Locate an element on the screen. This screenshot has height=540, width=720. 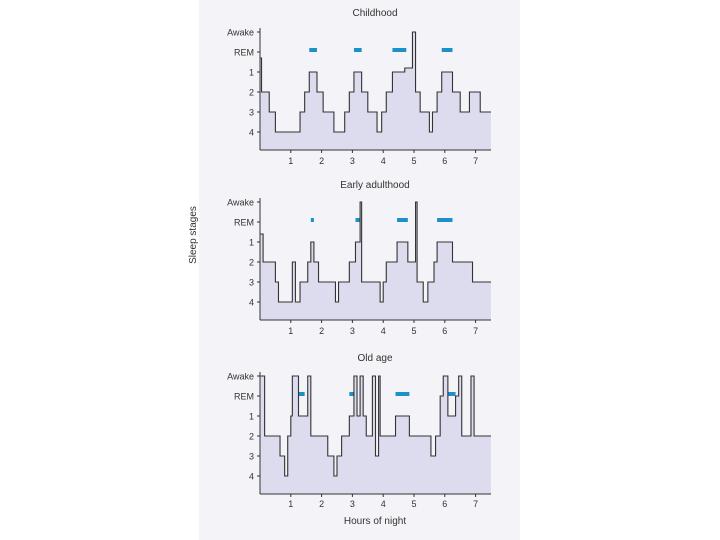
chart-childhood: Childhood Awake REM 1 2 3 4 1 2 3 4 5 6 7 is located at coordinates (359, 87).